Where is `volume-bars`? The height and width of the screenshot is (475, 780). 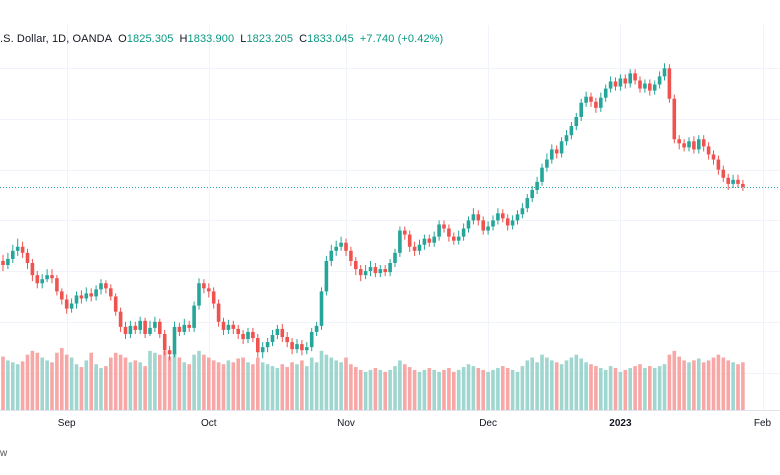 volume-bars is located at coordinates (373, 379).